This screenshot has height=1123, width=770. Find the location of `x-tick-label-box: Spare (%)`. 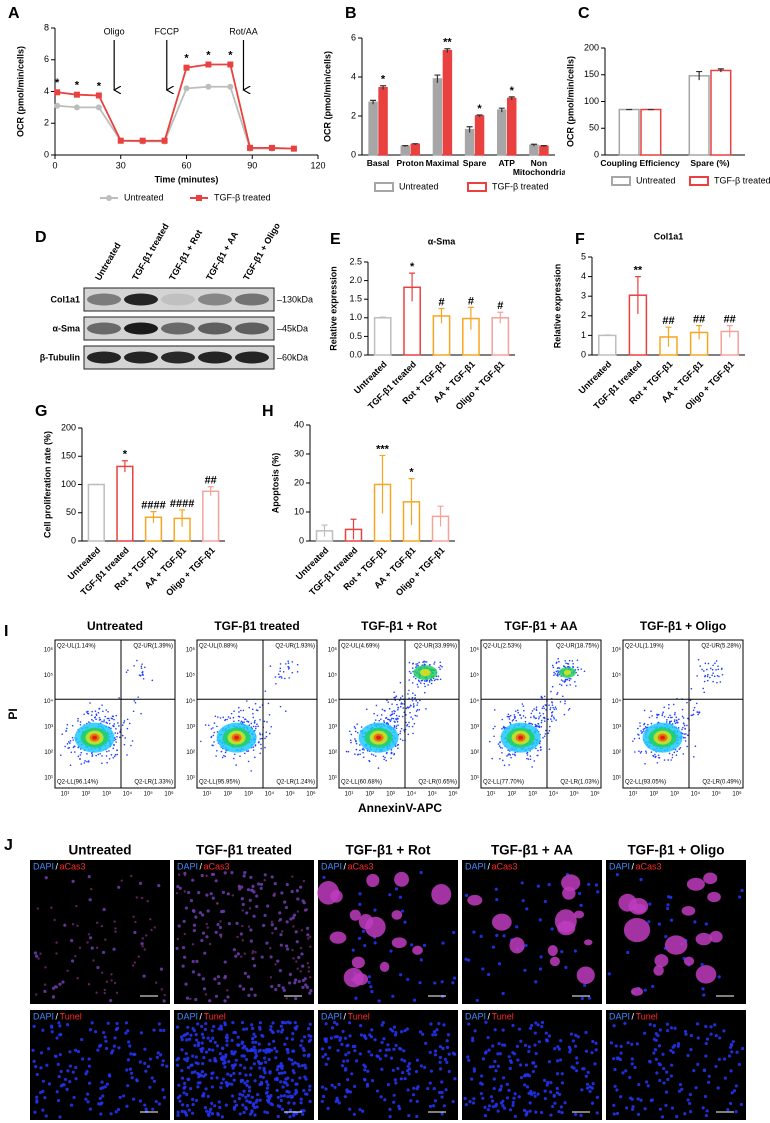

x-tick-label-box: Spare (%) is located at coordinates (710, 163).